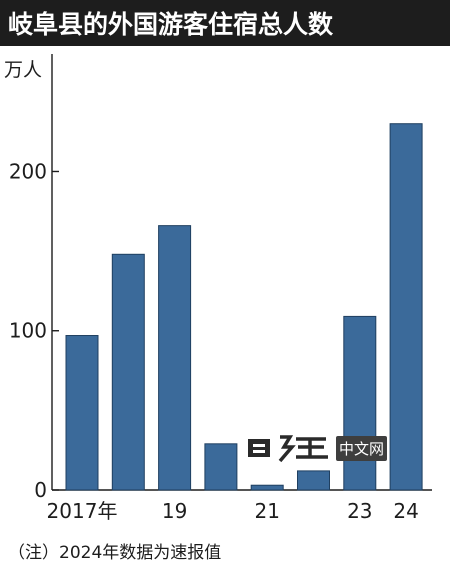 The height and width of the screenshot is (570, 450). I want to click on watermark-logo, so click(290, 448).